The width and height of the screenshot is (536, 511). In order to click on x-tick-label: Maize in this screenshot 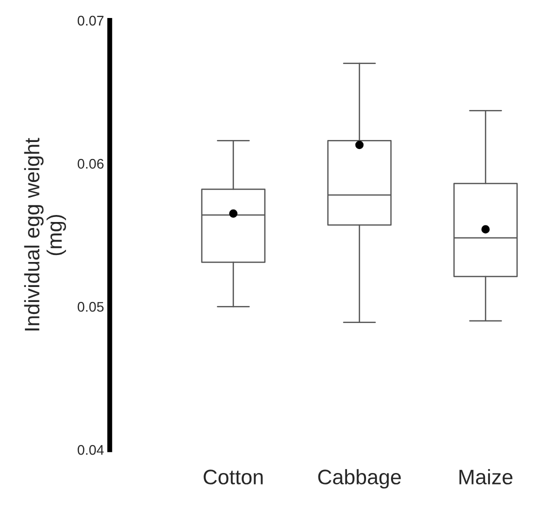, I will do `click(485, 476)`.